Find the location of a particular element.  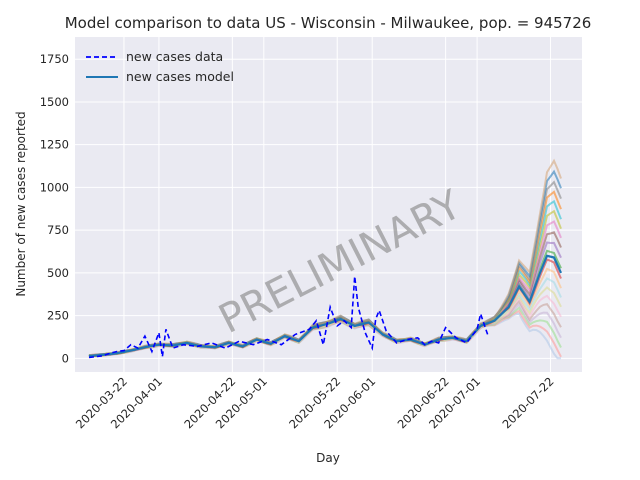

y-tick-label: 1750 is located at coordinates (54, 59).